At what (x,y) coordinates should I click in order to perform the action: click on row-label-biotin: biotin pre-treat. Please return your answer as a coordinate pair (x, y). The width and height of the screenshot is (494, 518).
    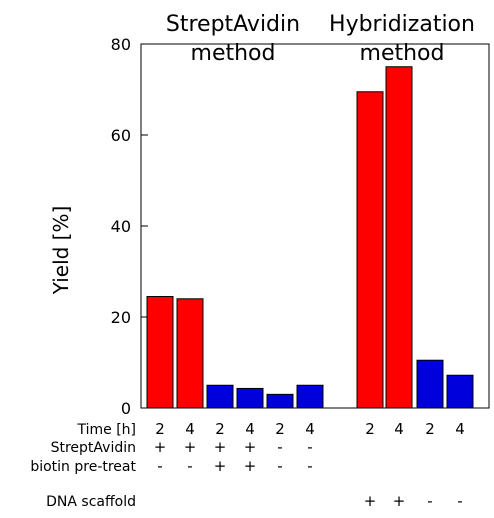
    Looking at the image, I should click on (83, 467).